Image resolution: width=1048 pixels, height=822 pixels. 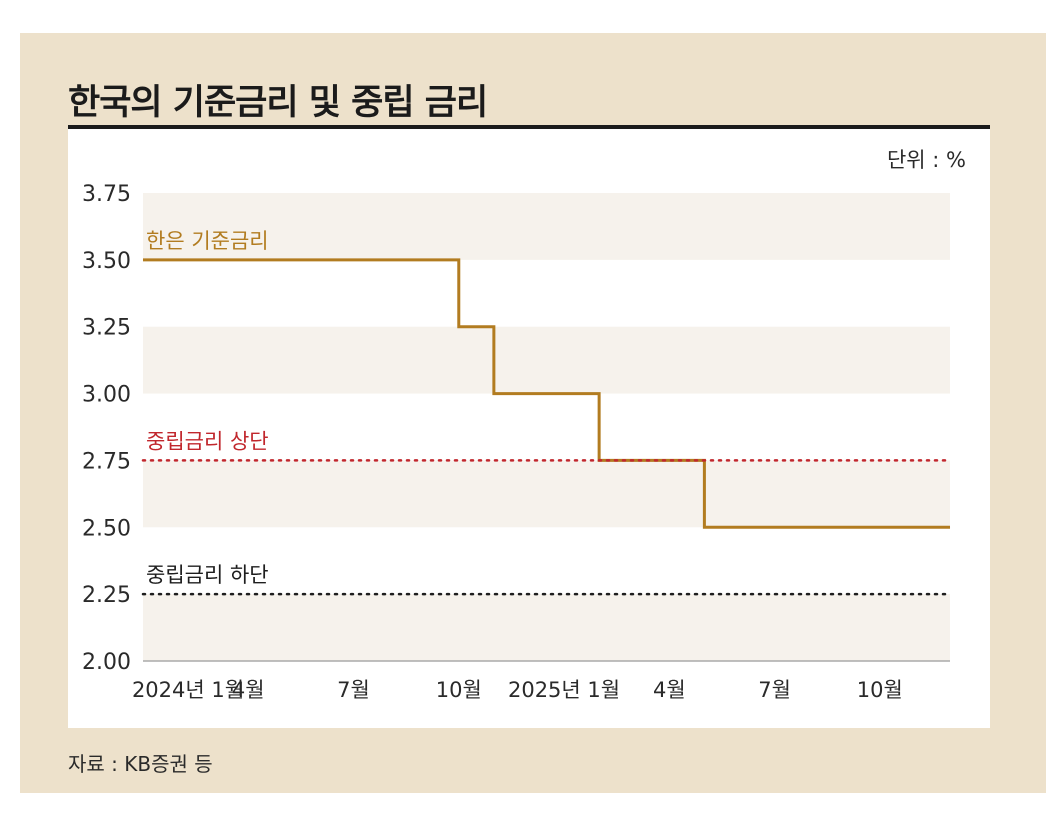 What do you see at coordinates (207, 241) in the screenshot?
I see `label-policy-rate: 한은 기준금리` at bounding box center [207, 241].